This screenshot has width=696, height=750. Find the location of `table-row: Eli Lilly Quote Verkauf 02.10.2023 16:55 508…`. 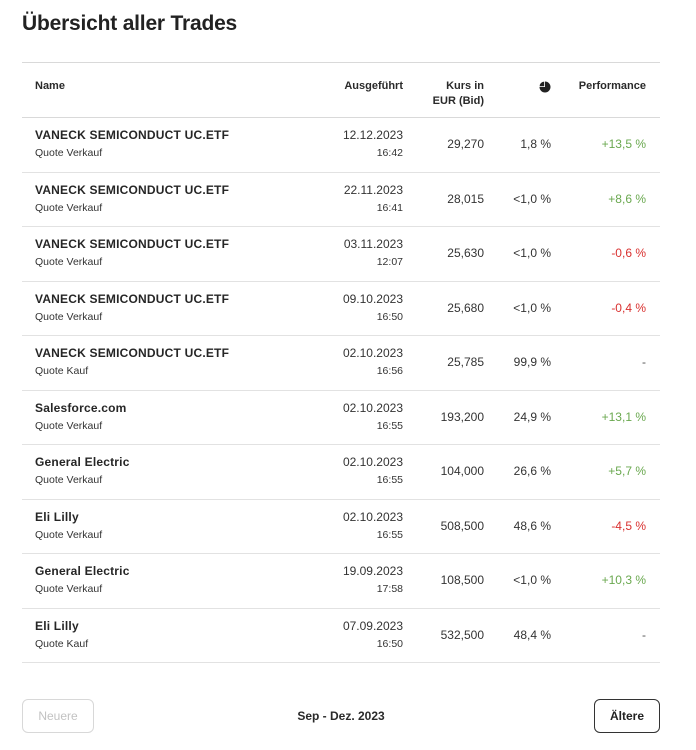

table-row: Eli Lilly Quote Verkauf 02.10.2023 16:55 508… is located at coordinates (341, 527).